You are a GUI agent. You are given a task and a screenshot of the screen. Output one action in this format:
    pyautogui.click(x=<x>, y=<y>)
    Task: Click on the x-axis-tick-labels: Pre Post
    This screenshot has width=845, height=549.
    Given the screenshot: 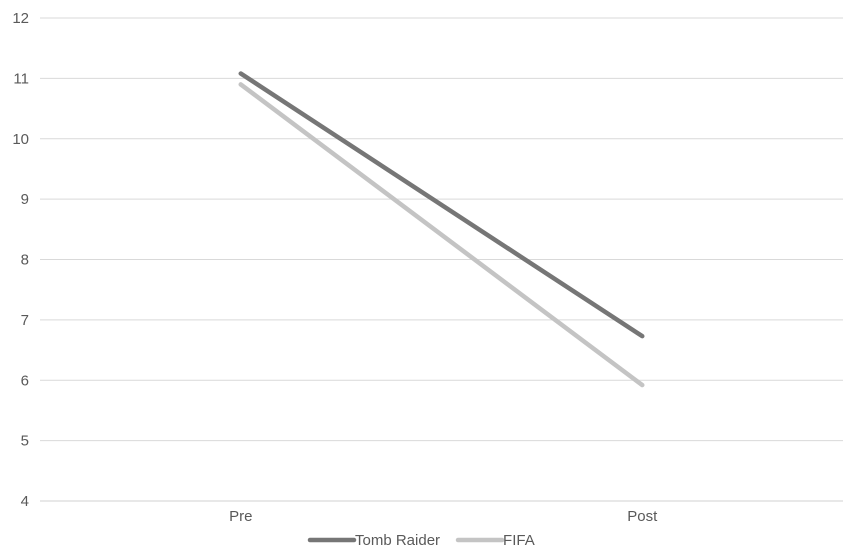 What is the action you would take?
    pyautogui.click(x=443, y=516)
    